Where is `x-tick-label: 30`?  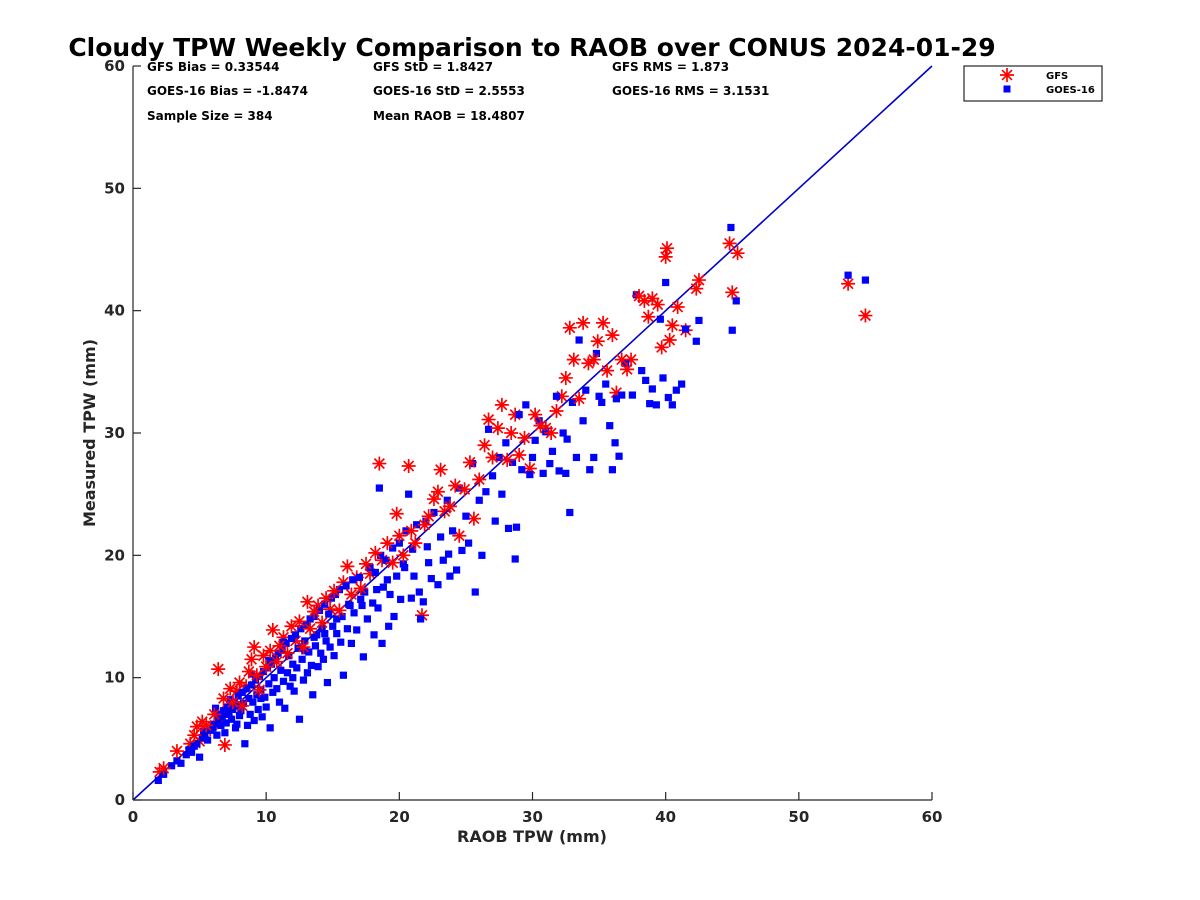
x-tick-label: 30 is located at coordinates (532, 817).